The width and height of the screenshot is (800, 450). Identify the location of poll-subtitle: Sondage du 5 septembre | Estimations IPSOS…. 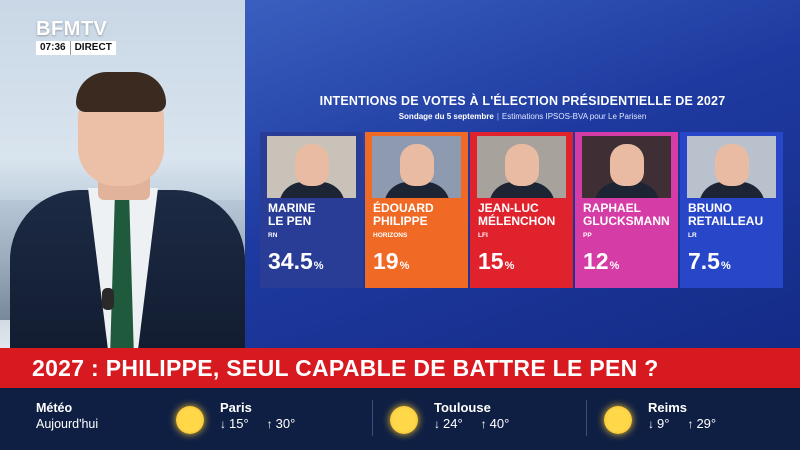
(522, 116).